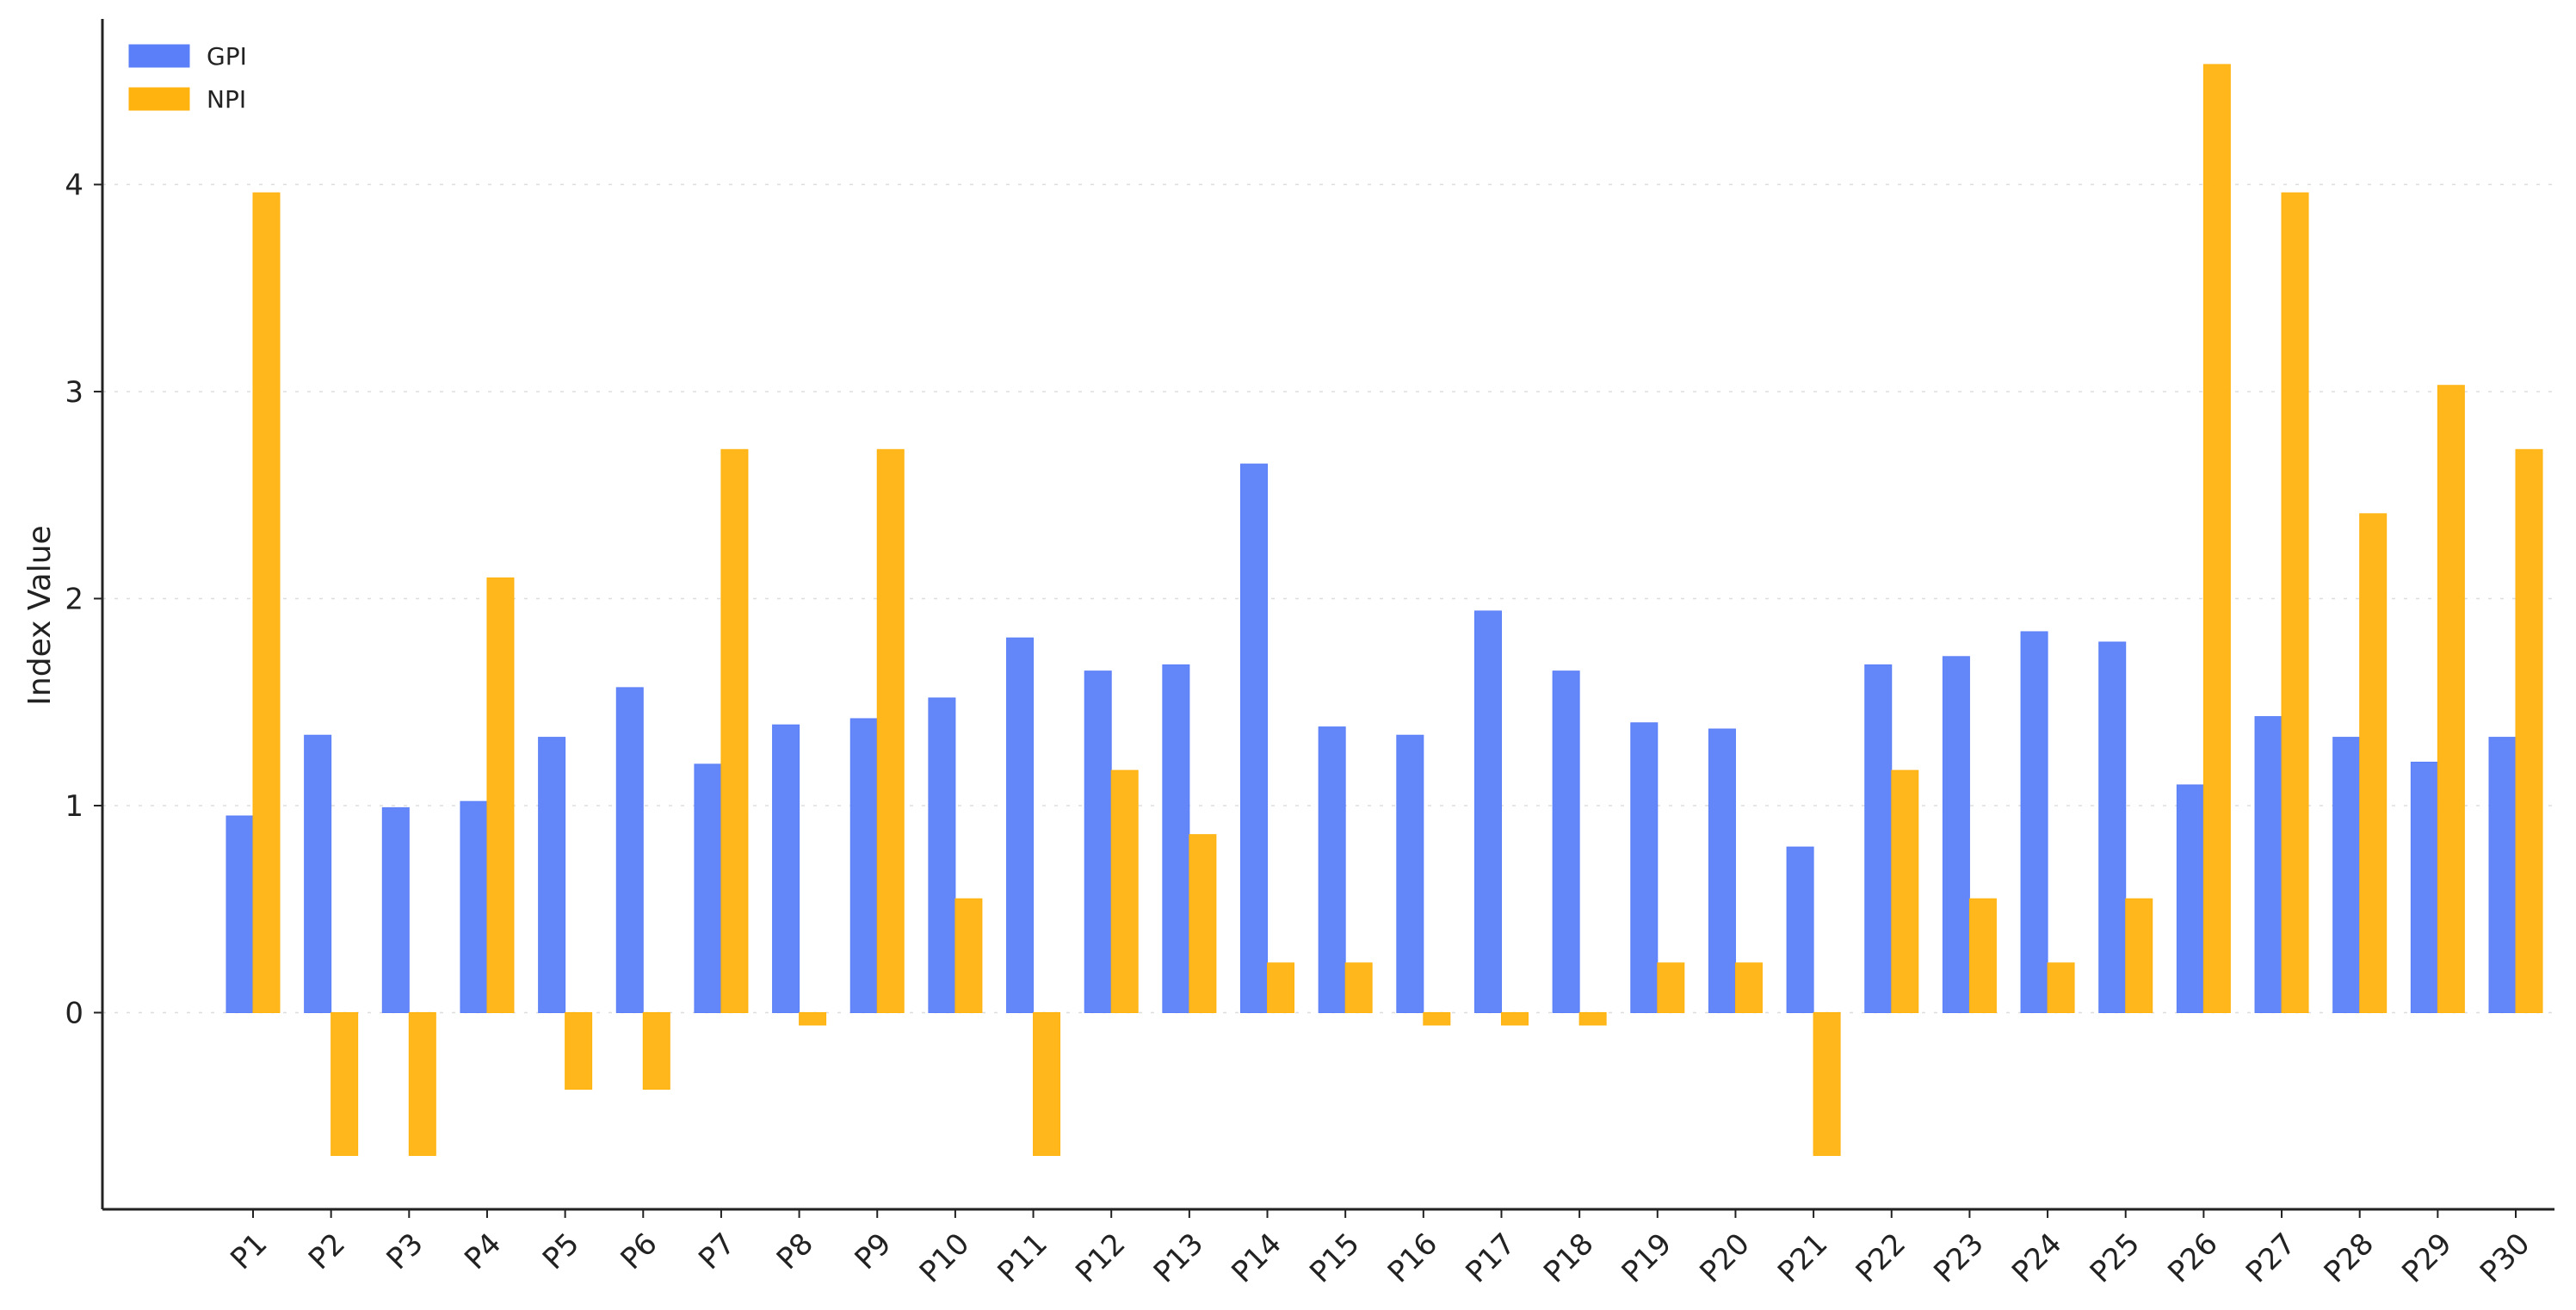 The image size is (2576, 1310). I want to click on y-ticks: 0 1 2 3 4, so click(83, 599).